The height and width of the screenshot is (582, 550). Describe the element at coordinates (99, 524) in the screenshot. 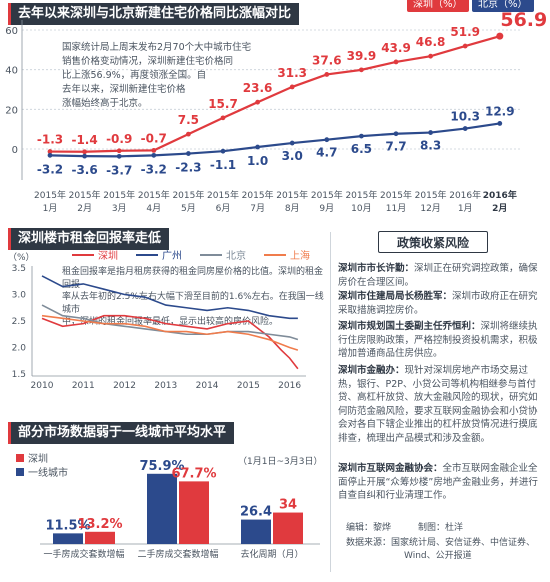

I see `bar-data-label: 13.2%` at that location.